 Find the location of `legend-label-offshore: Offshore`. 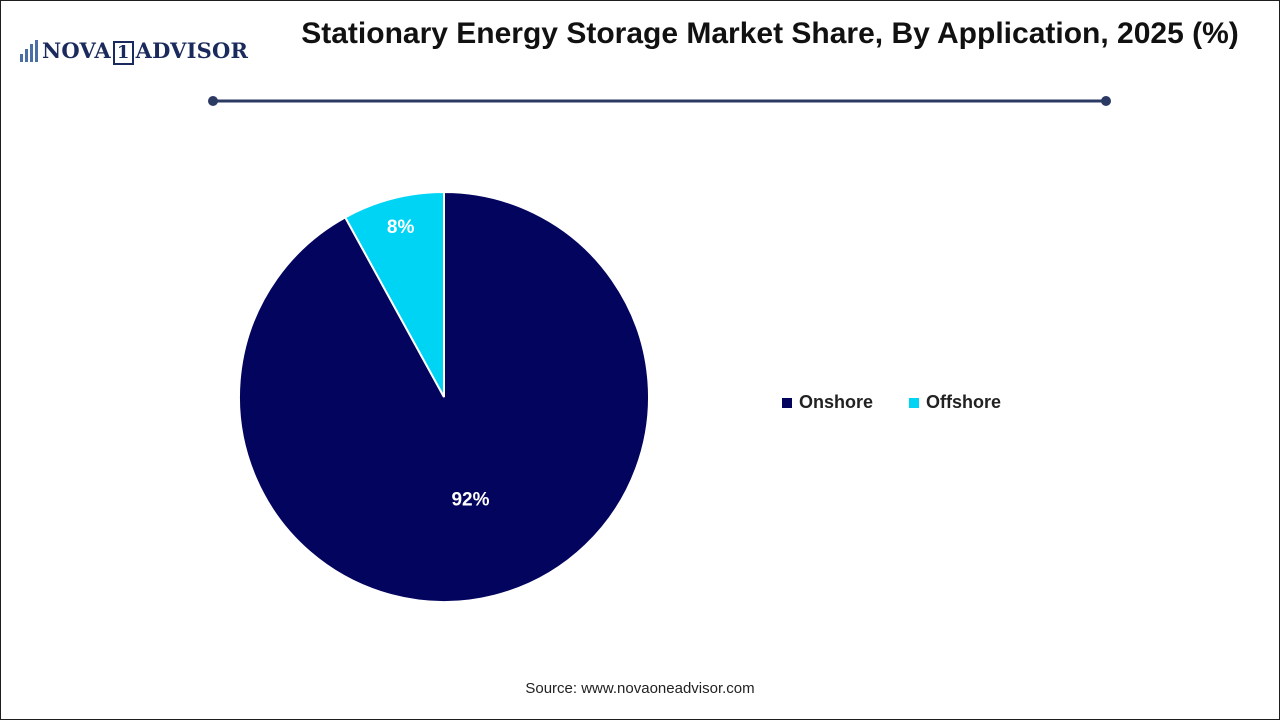

legend-label-offshore: Offshore is located at coordinates (964, 402).